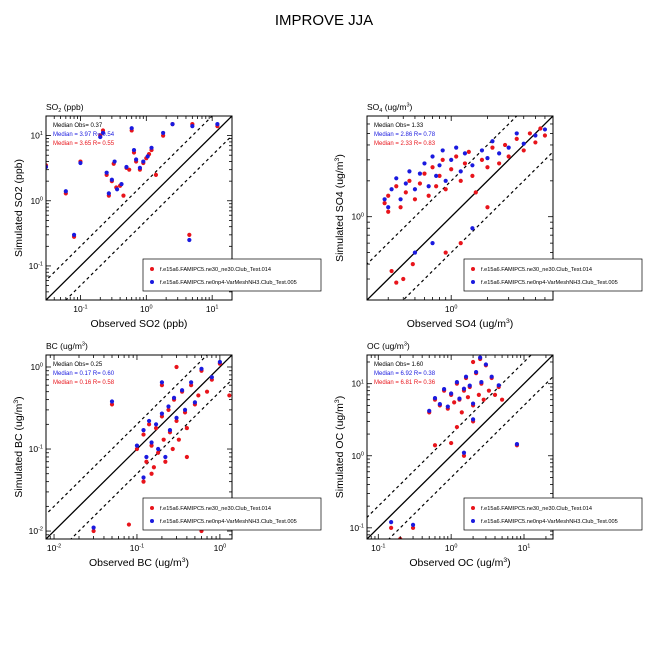  Describe the element at coordinates (84, 135) in the screenshot. I see `median-series-b-text: Median = 3.97 R= 0.54` at that location.